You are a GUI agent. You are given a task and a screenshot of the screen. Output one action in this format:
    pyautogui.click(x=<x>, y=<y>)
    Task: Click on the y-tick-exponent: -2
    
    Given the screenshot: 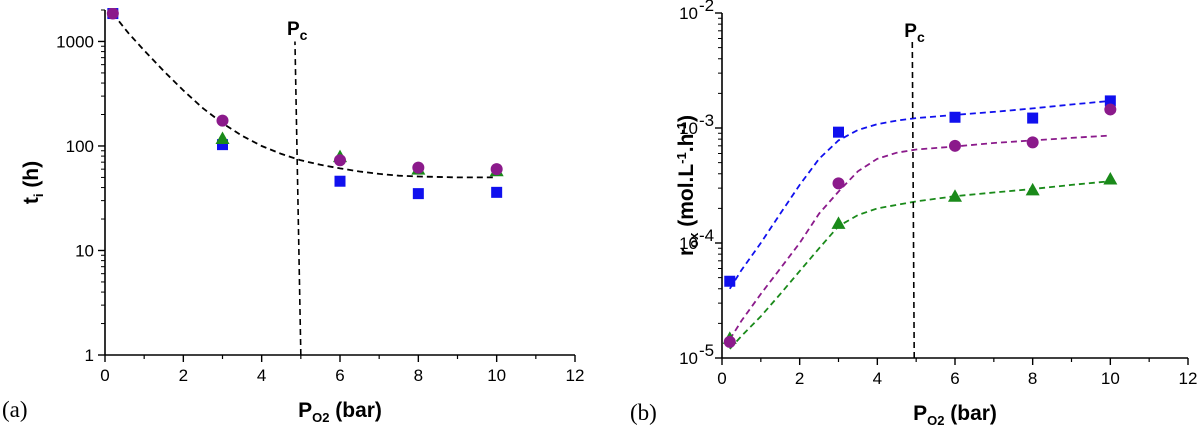 What is the action you would take?
    pyautogui.click(x=706, y=7)
    